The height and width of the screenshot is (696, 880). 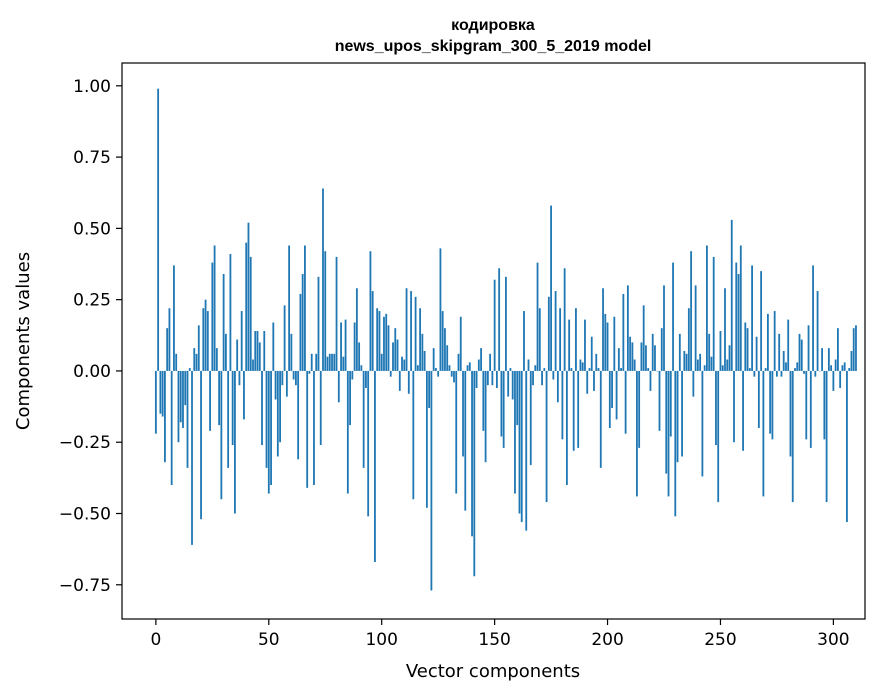 I want to click on x-tick-label: 200, so click(x=607, y=640).